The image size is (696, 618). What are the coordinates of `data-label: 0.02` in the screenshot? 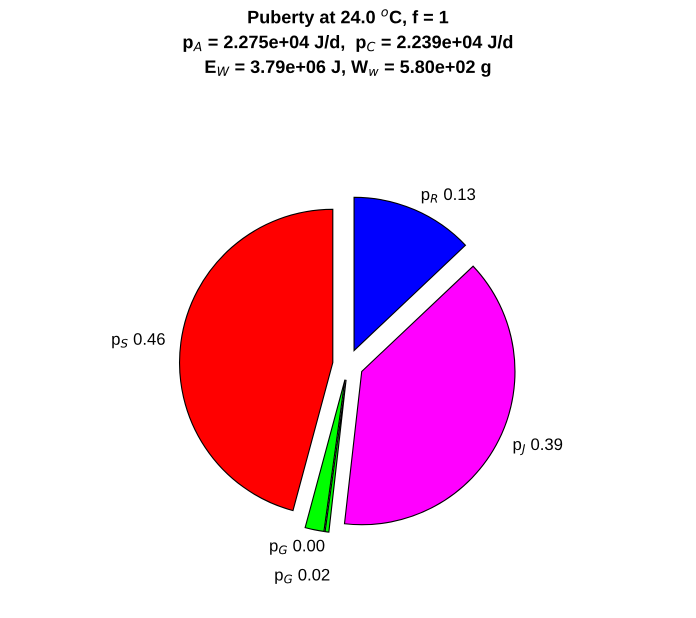 It's located at (314, 574).